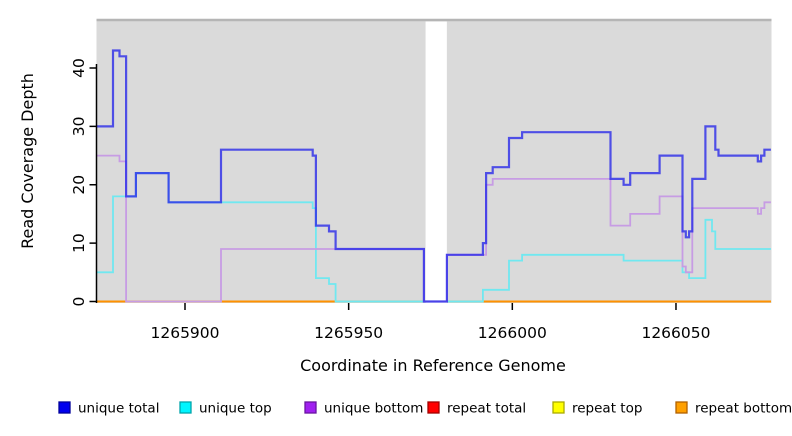 Image resolution: width=792 pixels, height=436 pixels. What do you see at coordinates (184, 333) in the screenshot?
I see `x-tick-label: 1265900` at bounding box center [184, 333].